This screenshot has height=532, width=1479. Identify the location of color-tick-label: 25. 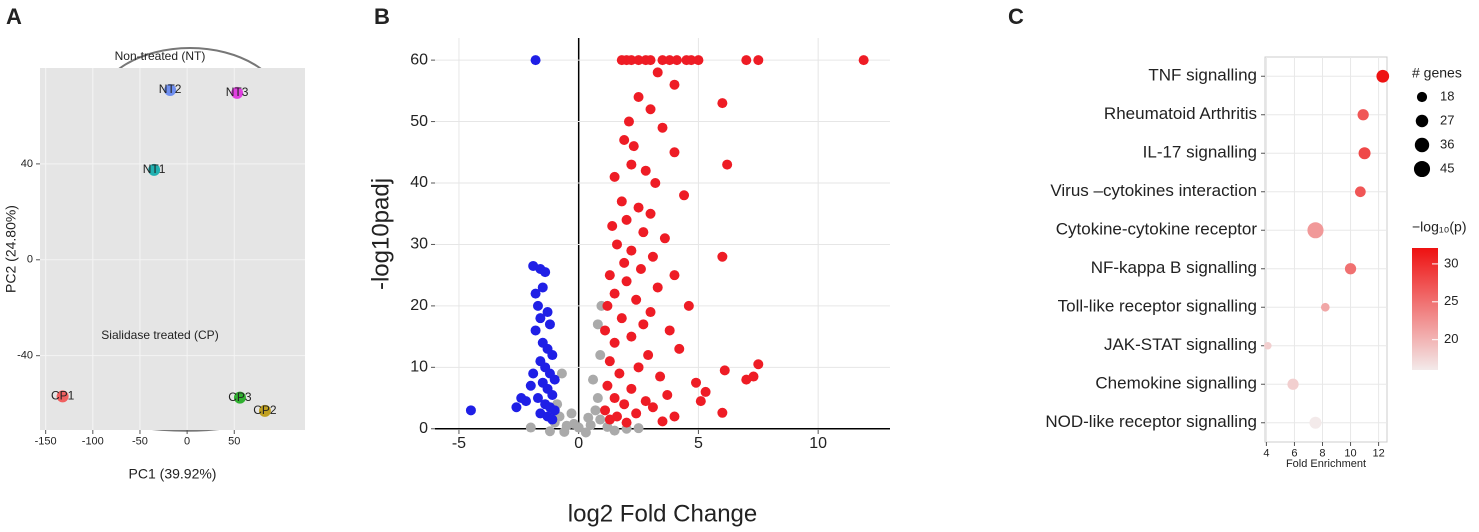
(1451, 300).